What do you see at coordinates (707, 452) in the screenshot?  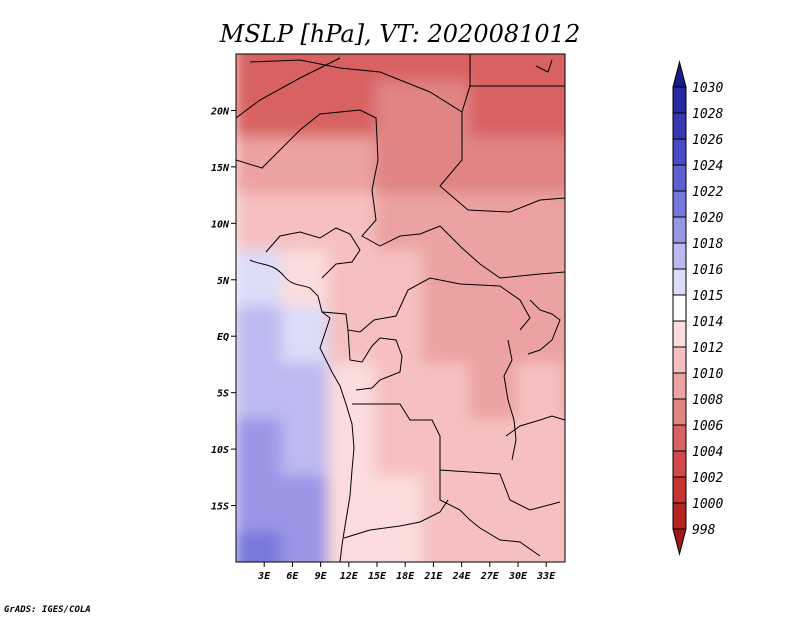 I see `colorbar-label: 1004` at bounding box center [707, 452].